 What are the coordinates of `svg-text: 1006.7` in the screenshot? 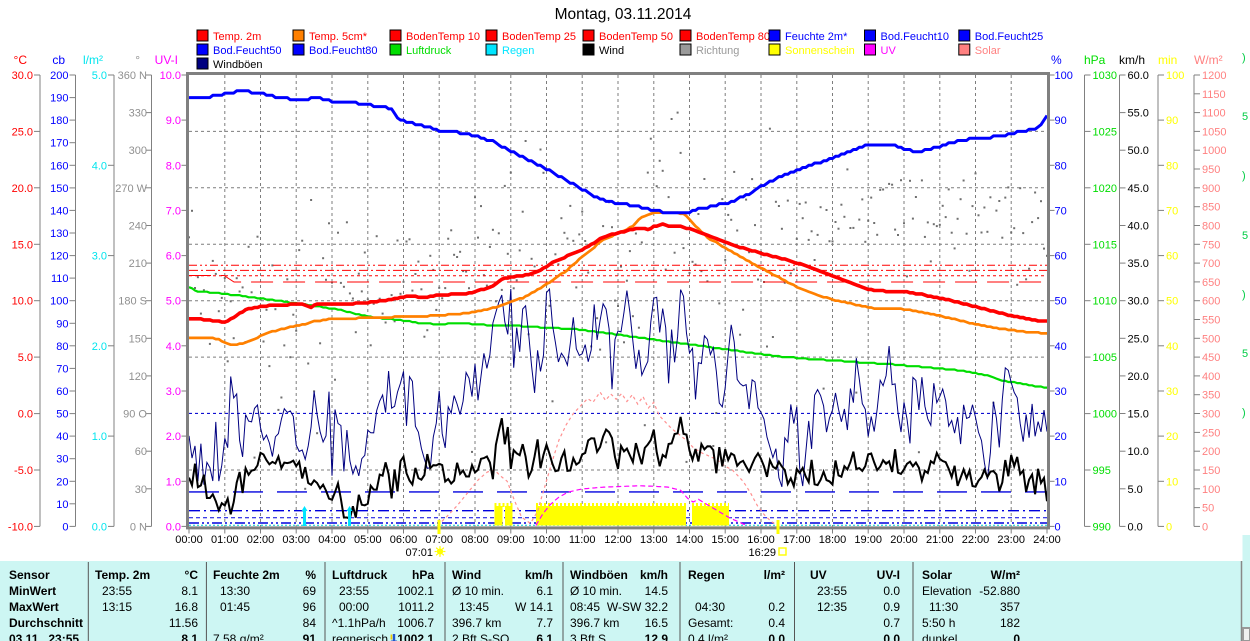 It's located at (415, 623).